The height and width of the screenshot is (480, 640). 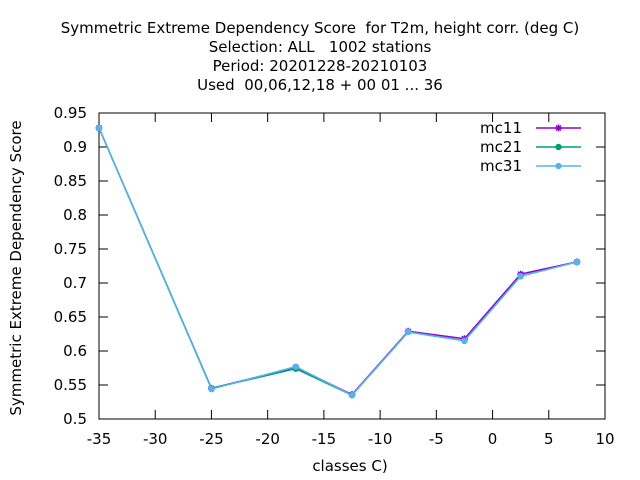 What do you see at coordinates (75, 147) in the screenshot?
I see `y-tick-label: 0.9` at bounding box center [75, 147].